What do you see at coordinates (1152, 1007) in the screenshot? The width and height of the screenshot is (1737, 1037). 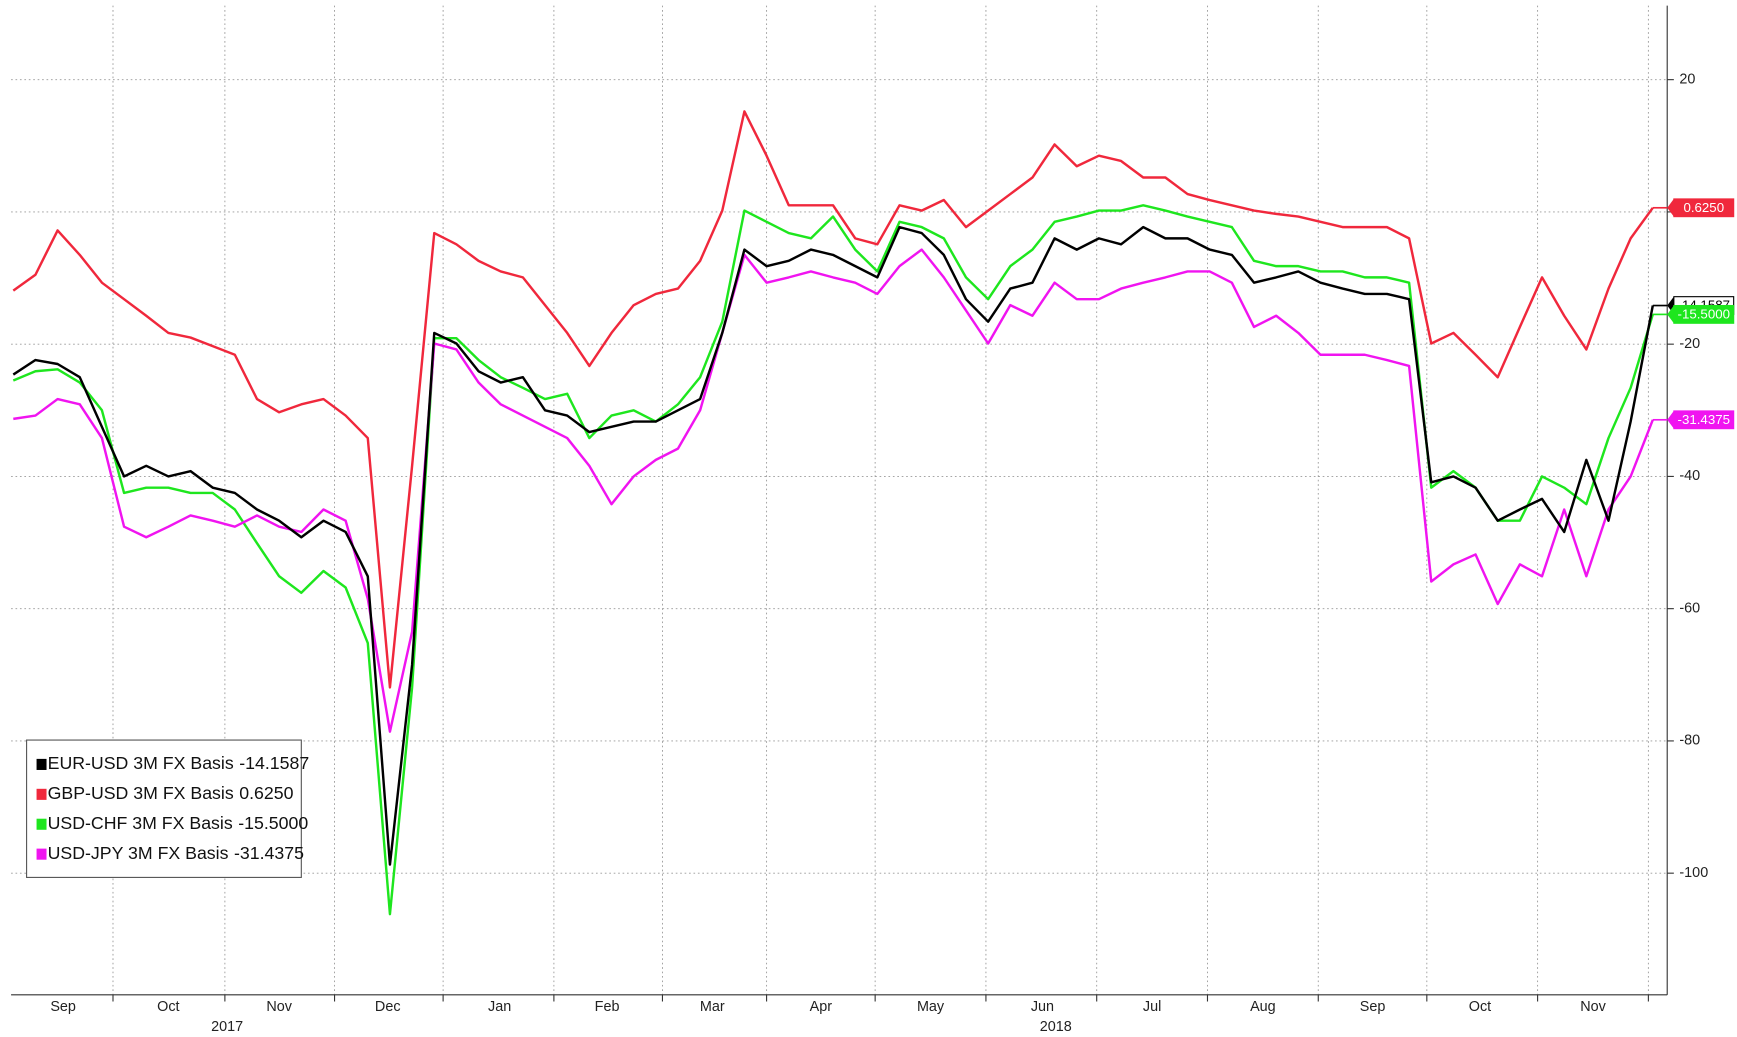 I see `x-tick-label: Jul` at bounding box center [1152, 1007].